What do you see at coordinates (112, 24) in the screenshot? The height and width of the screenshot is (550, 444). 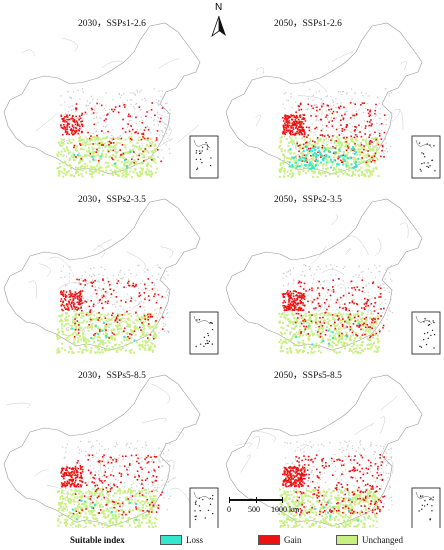 I see `panel-title-1: 2030，SSPs1-2.6` at bounding box center [112, 24].